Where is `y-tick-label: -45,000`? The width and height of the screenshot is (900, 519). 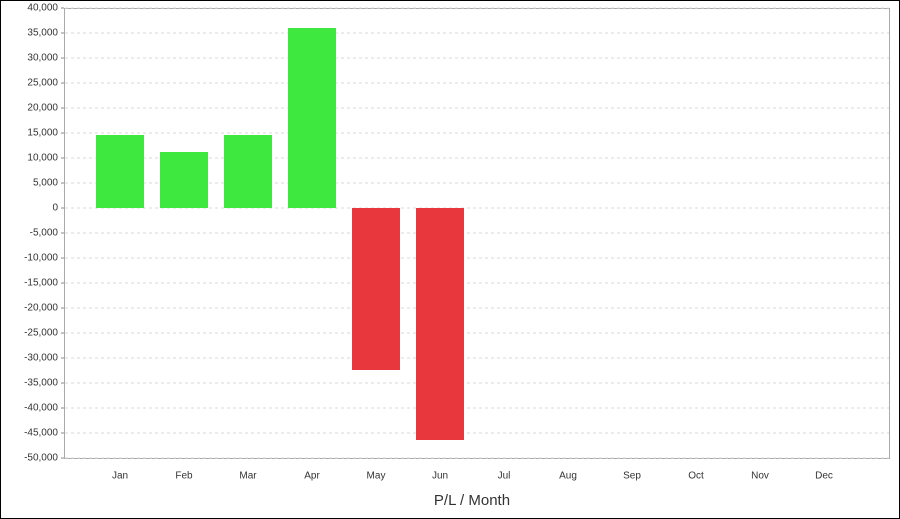 y-tick-label: -45,000 is located at coordinates (41, 433).